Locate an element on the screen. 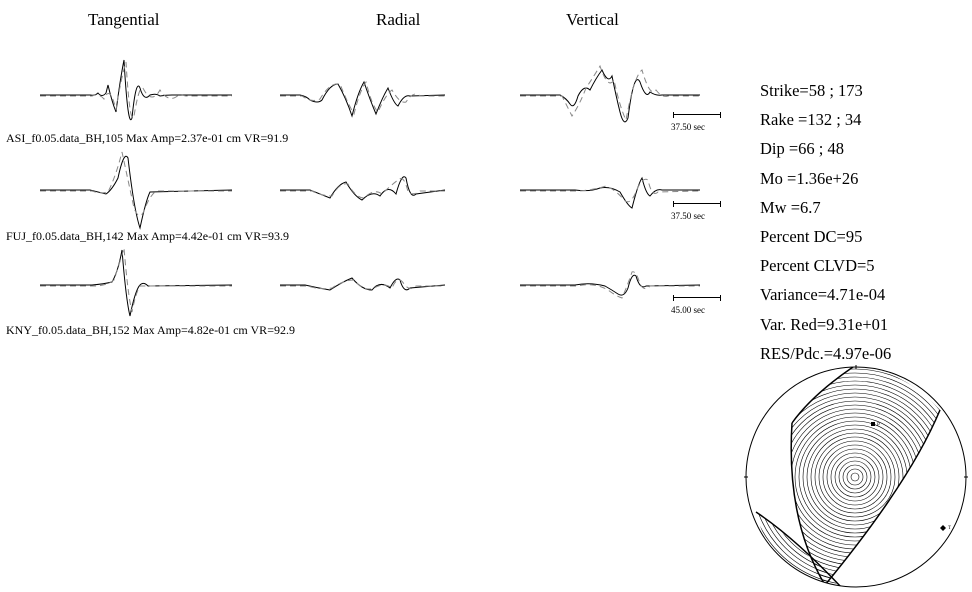  beachball-outline is located at coordinates (856, 477).